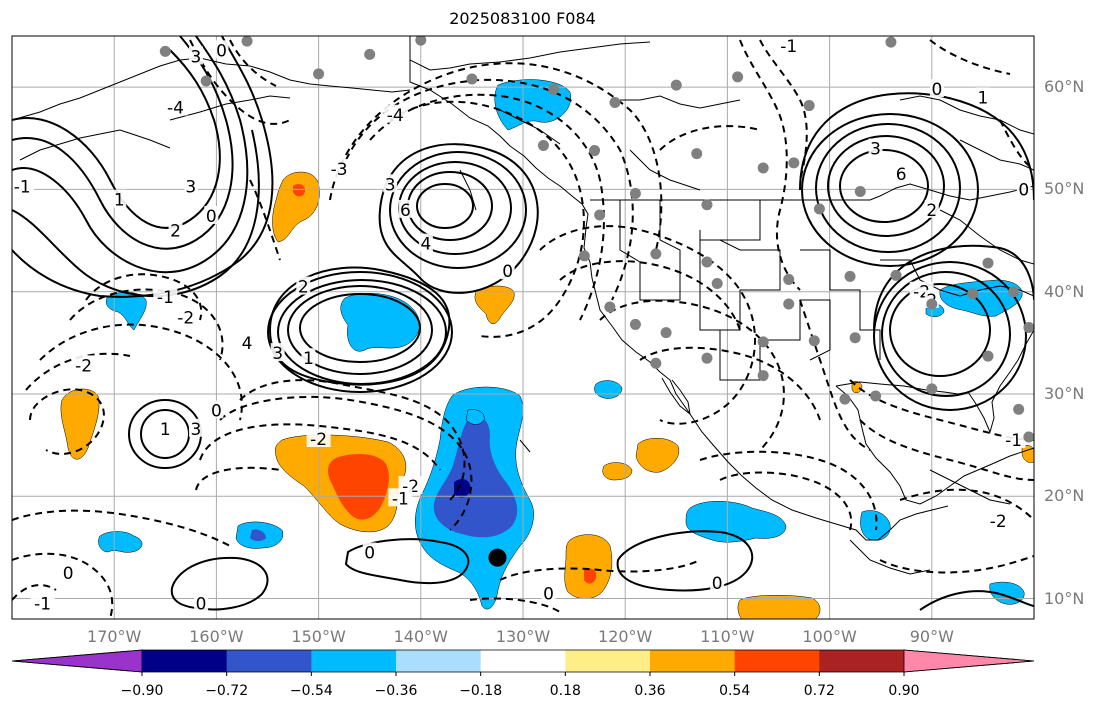 The width and height of the screenshot is (1105, 712). Describe the element at coordinates (590, 576) in the screenshot. I see `shade-region-red` at that location.